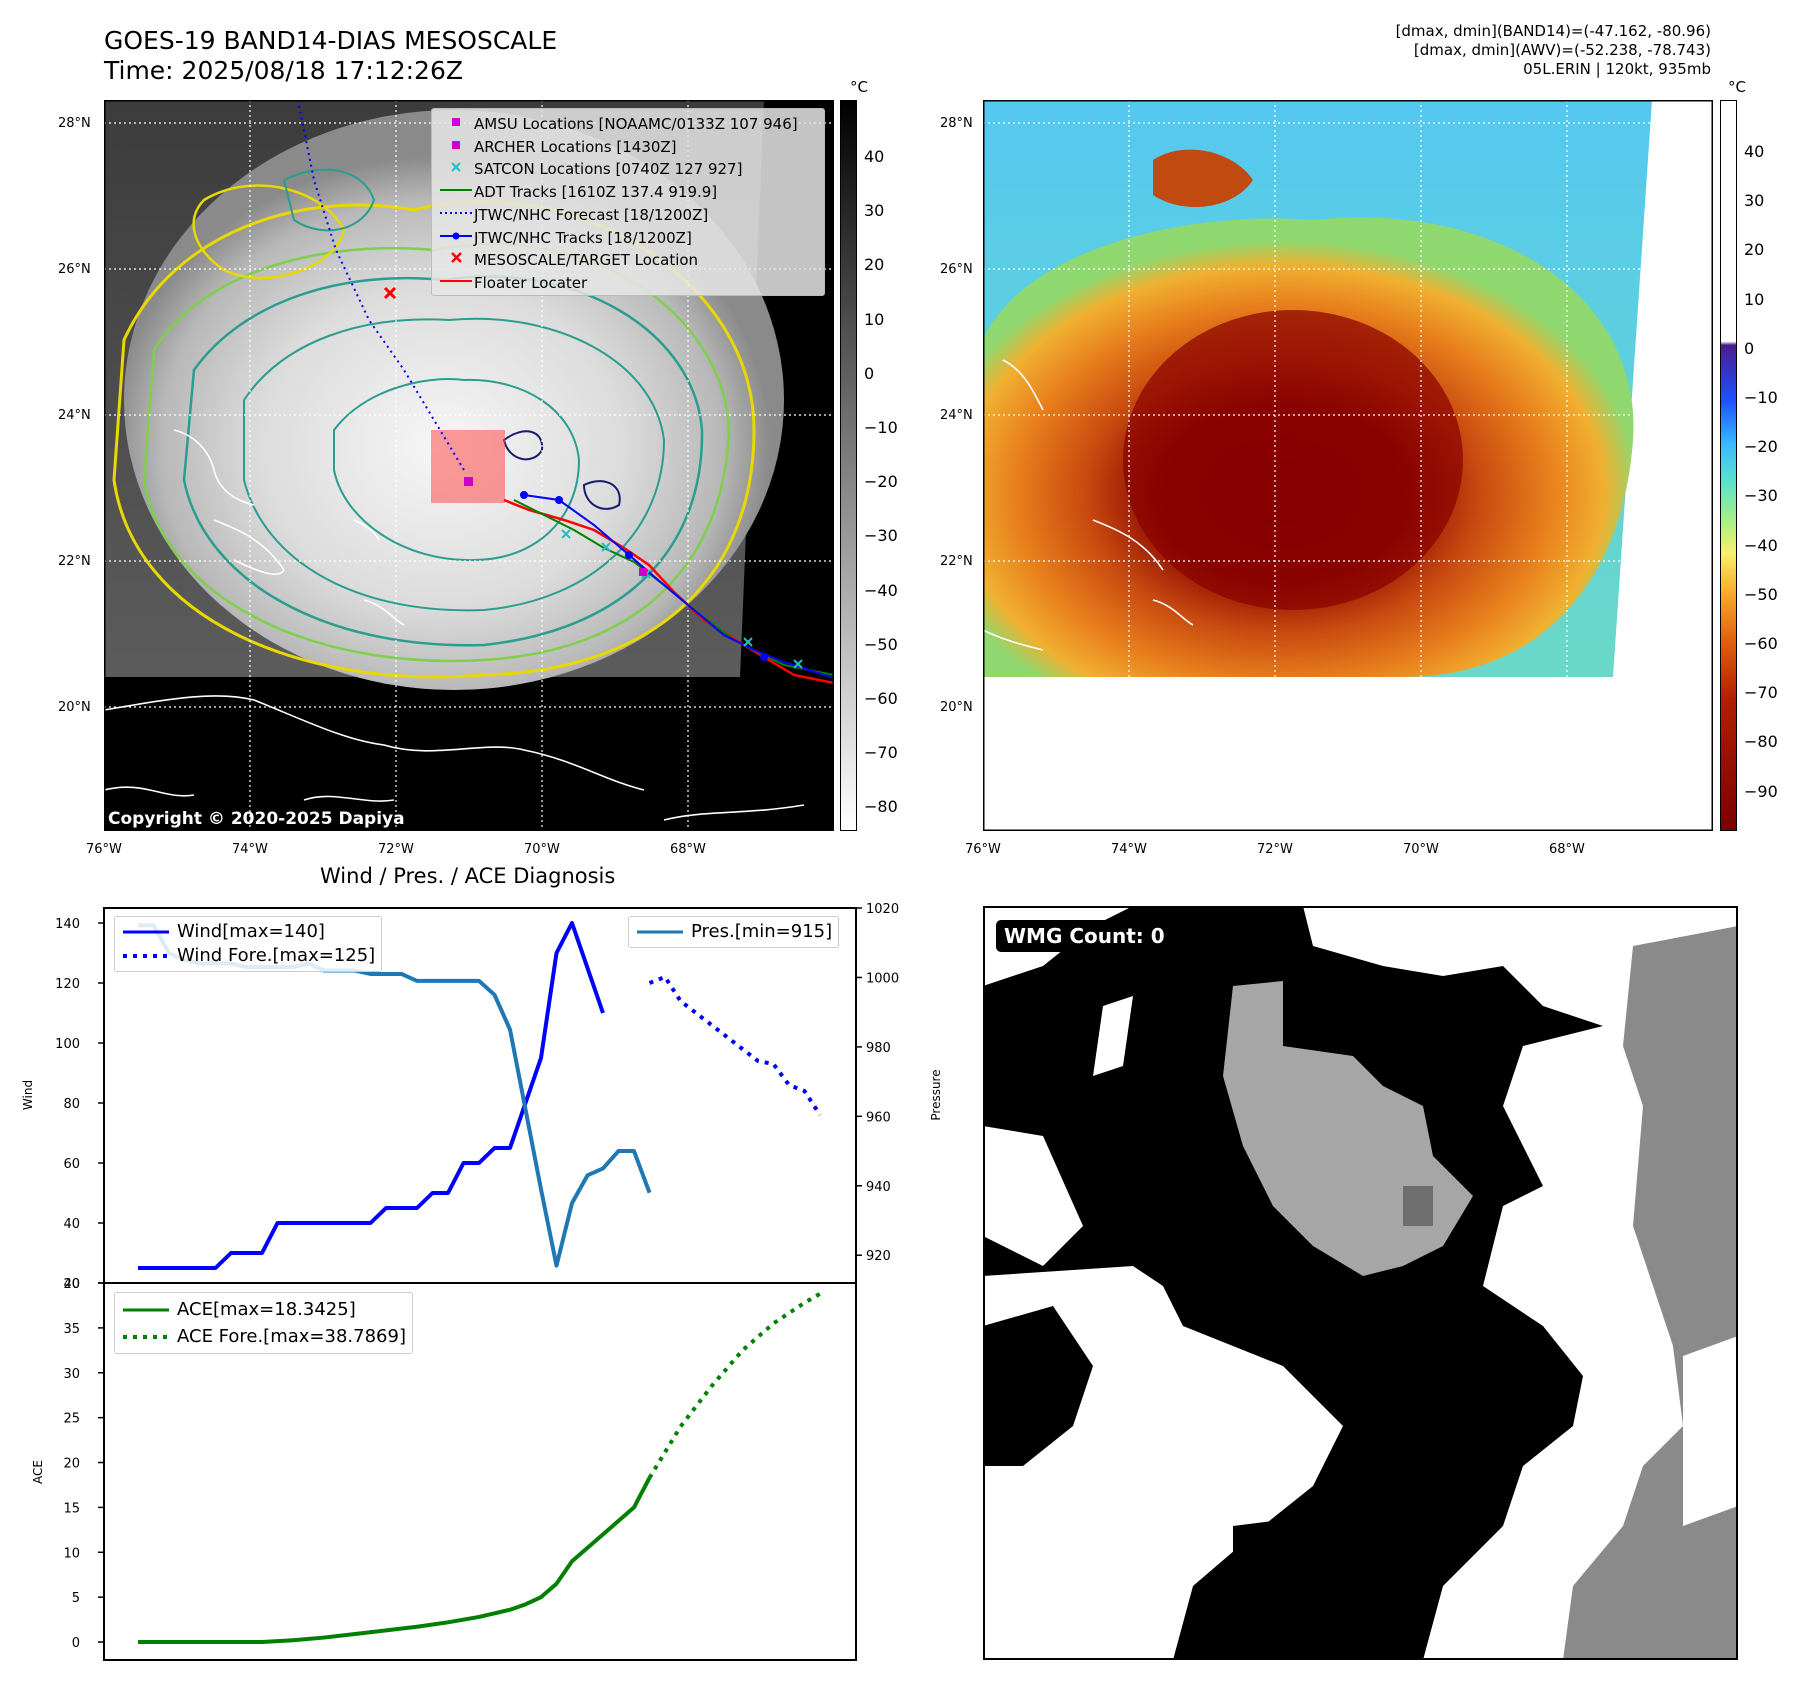 The height and width of the screenshot is (1690, 1797). Describe the element at coordinates (67, 1044) in the screenshot. I see `y-tick-label: 100` at that location.